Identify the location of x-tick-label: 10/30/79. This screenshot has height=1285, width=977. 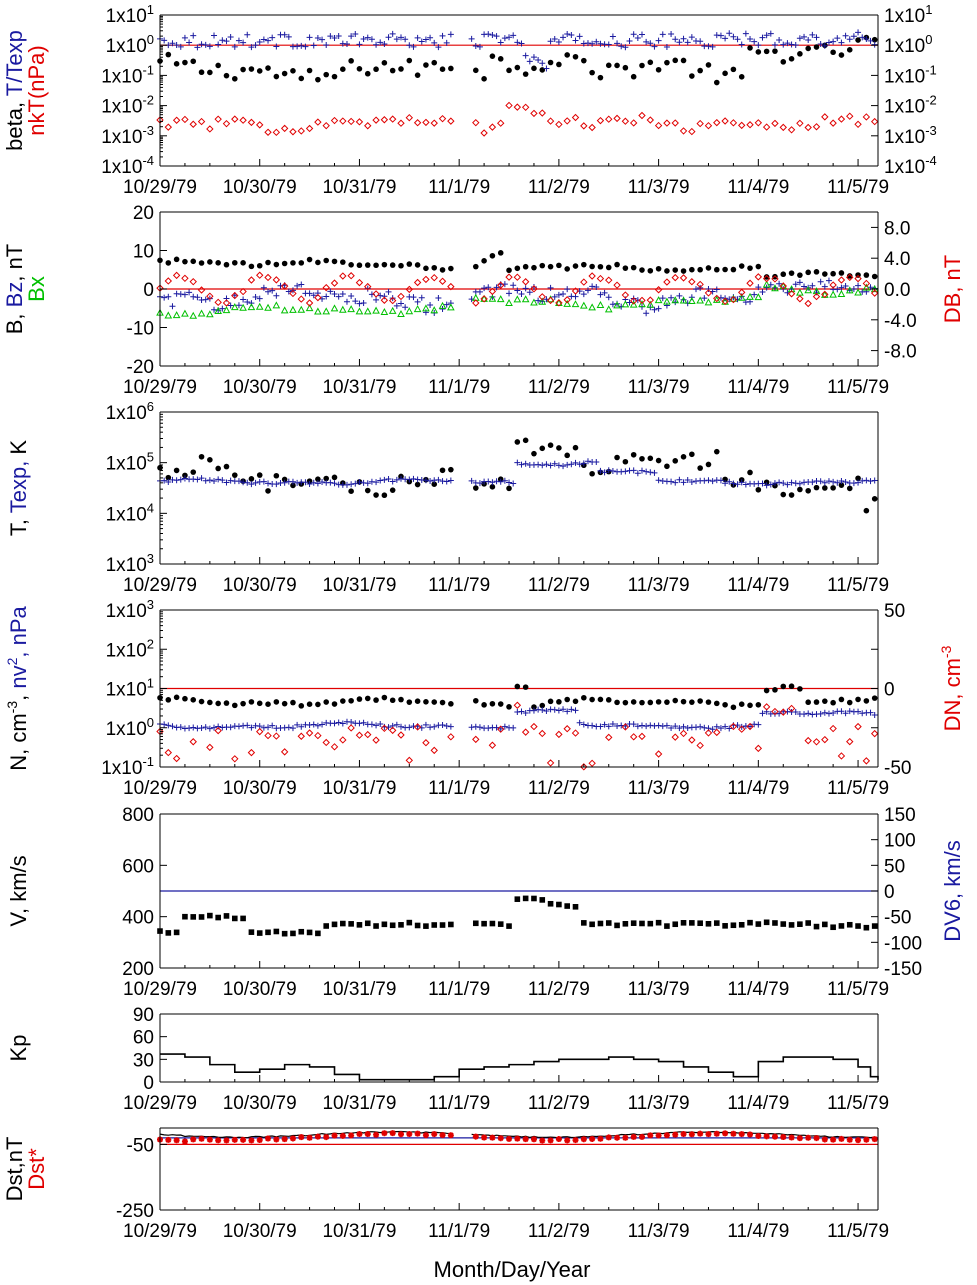
(260, 585).